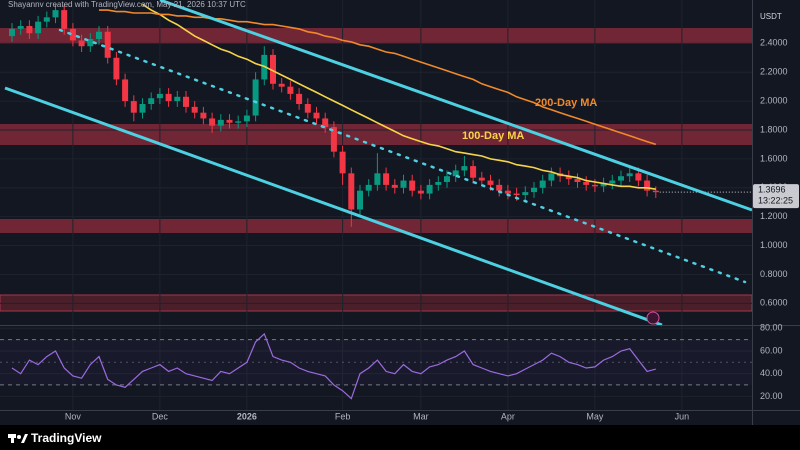 The height and width of the screenshot is (450, 800). What do you see at coordinates (12, 438) in the screenshot?
I see `logo-mark` at bounding box center [12, 438].